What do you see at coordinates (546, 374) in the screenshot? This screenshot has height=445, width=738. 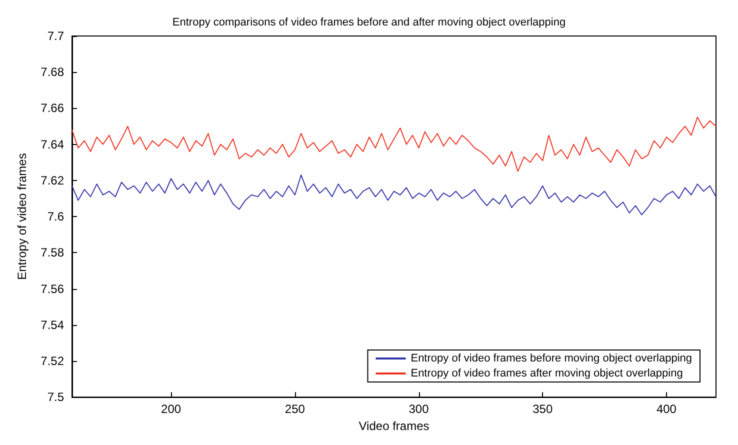 I see `legend-label: Entropy of video frames after moving object overlapping` at bounding box center [546, 374].